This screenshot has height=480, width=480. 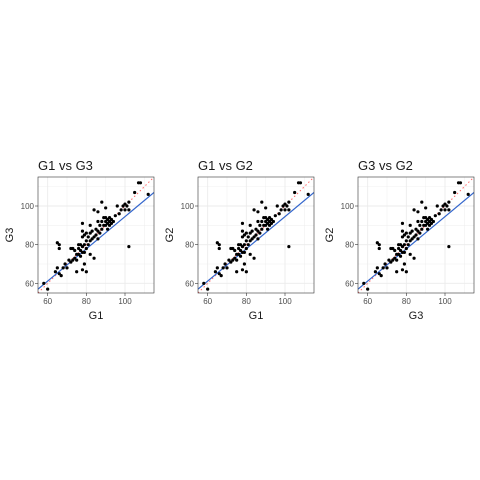 I want to click on x-tick-label: 80, so click(x=246, y=301).